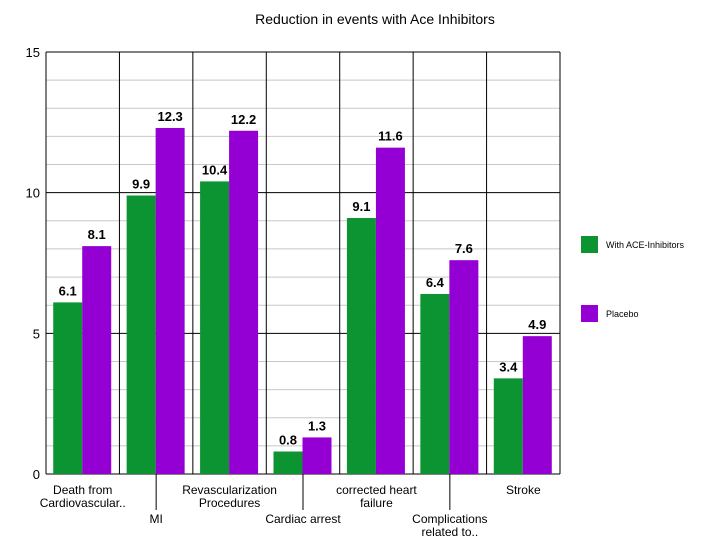 The width and height of the screenshot is (701, 537). I want to click on data-label: 12.2, so click(243, 119).